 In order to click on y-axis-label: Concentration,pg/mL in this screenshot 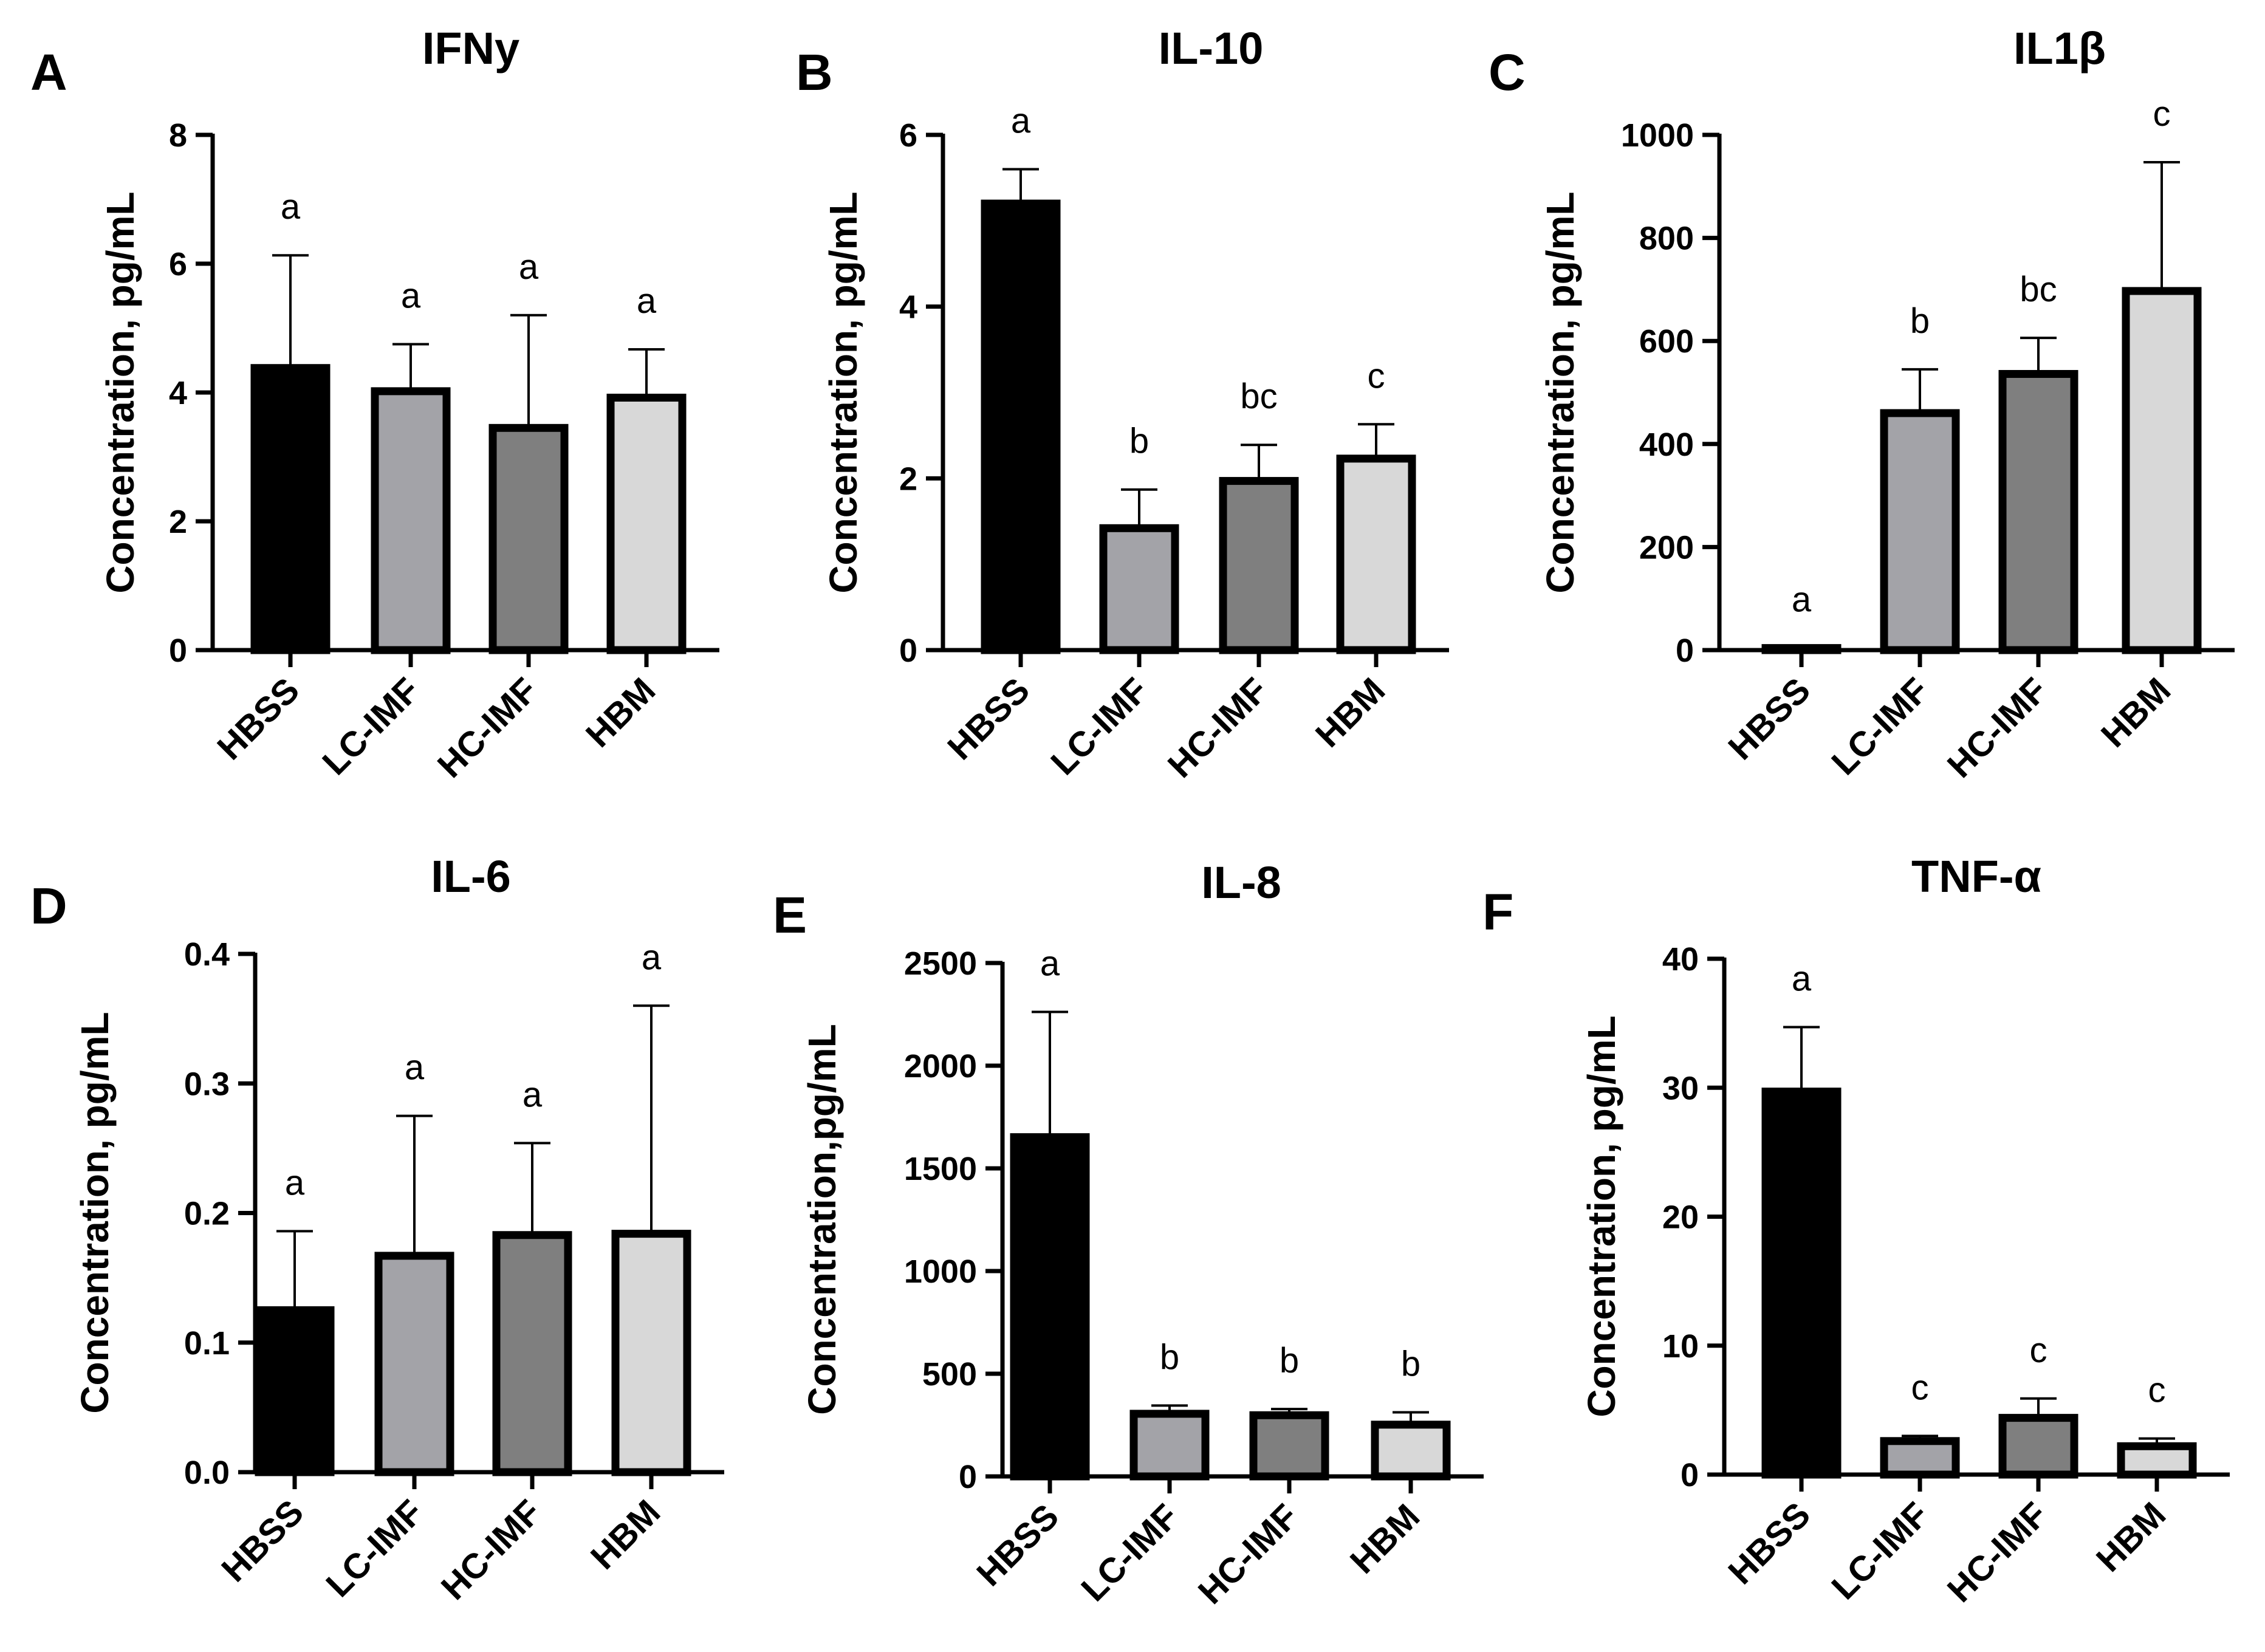, I will do `click(822, 1219)`.